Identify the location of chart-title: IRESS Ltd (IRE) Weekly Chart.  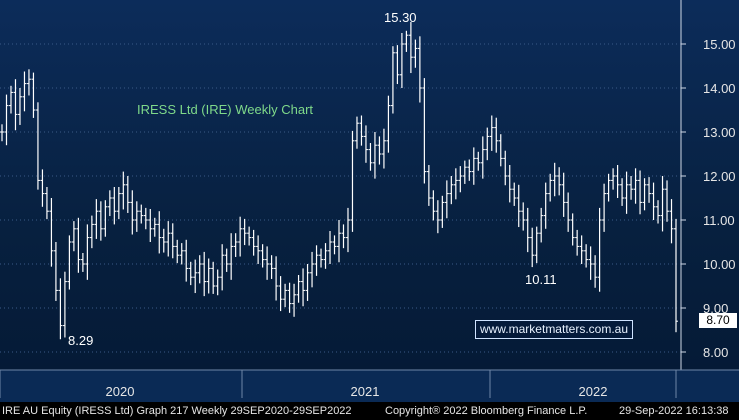
(225, 109).